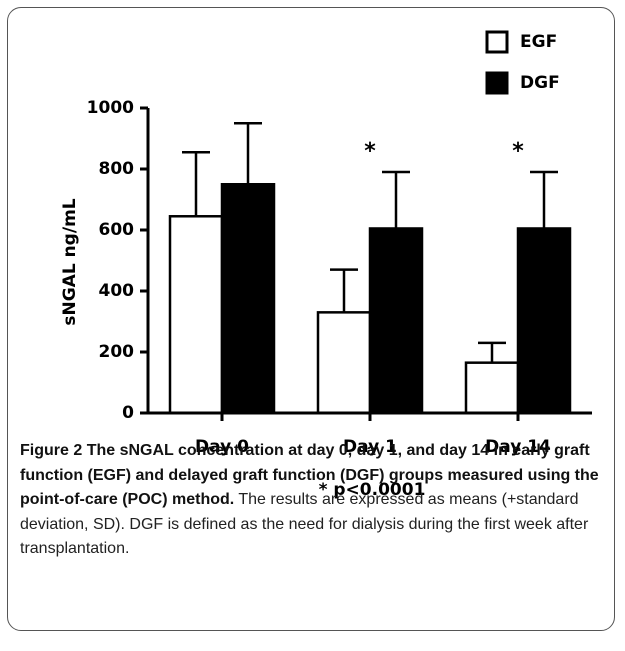 Image resolution: width=625 pixels, height=651 pixels. I want to click on legend-label: EGF, so click(538, 42).